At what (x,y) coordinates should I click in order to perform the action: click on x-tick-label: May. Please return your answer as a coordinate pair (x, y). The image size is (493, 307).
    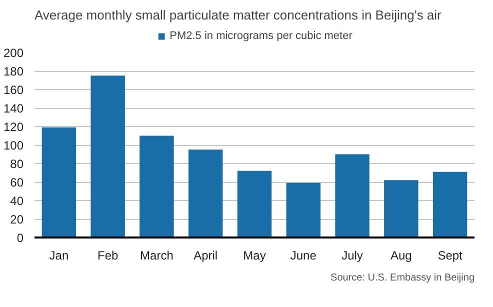
    Looking at the image, I should click on (254, 255).